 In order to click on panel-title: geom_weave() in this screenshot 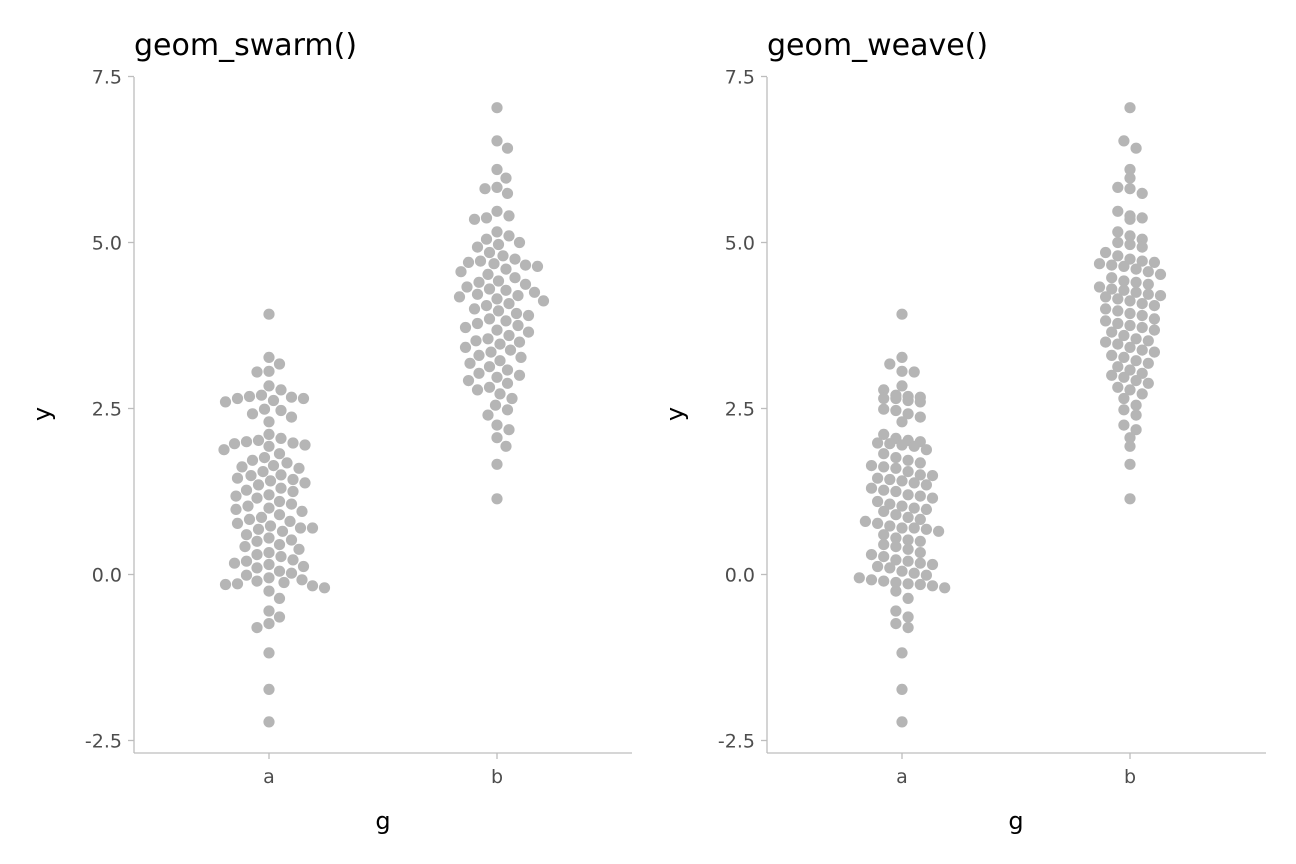, I will do `click(877, 45)`.